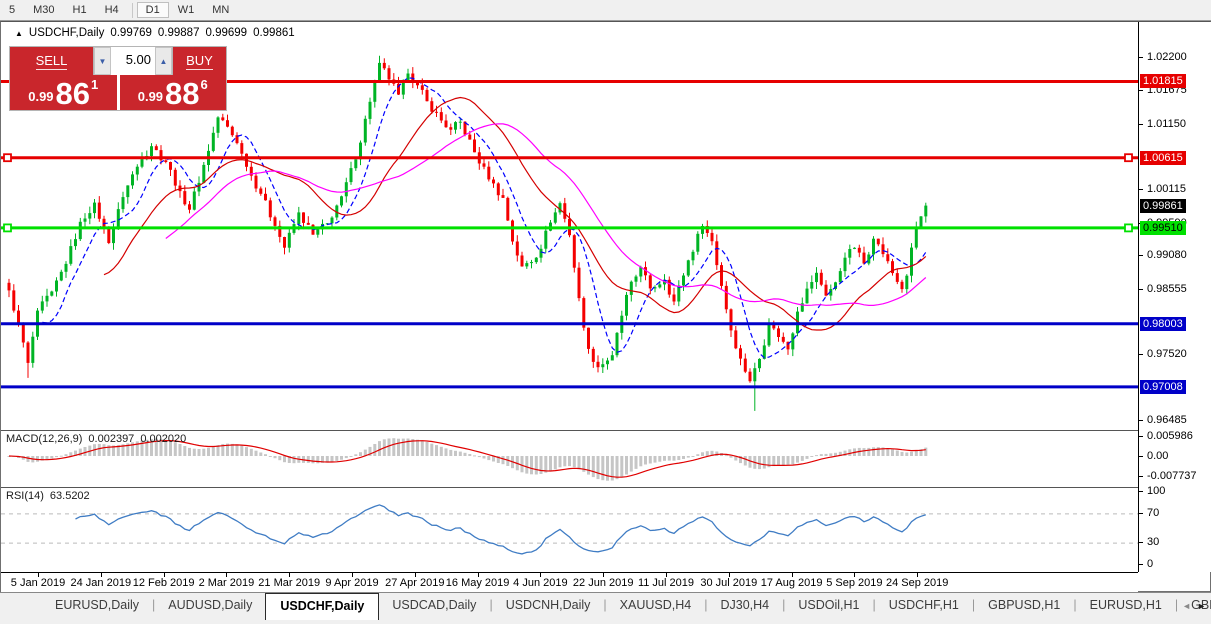  I want to click on chart-tab-usdcnh-daily: USDCNH,Daily, so click(548, 605).